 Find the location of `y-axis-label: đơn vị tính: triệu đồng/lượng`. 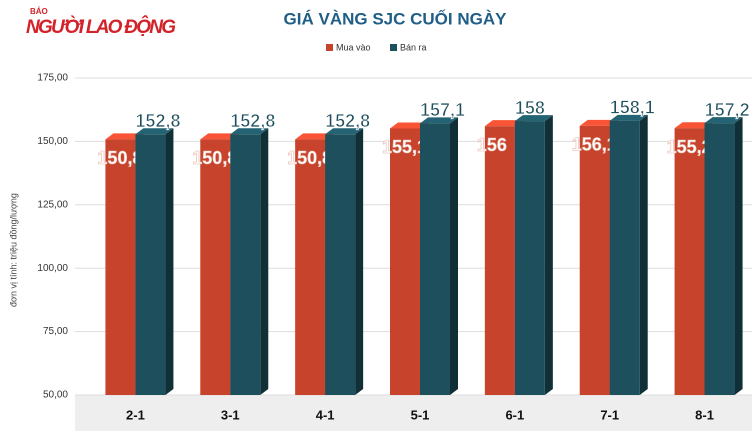

y-axis-label: đơn vị tính: triệu đồng/lượng is located at coordinates (13, 250).